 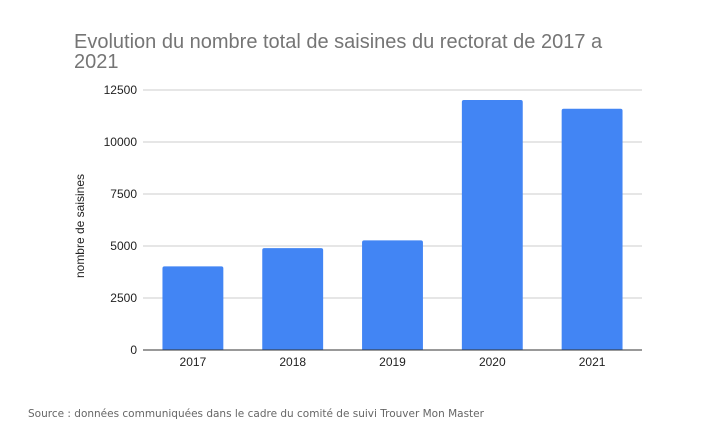 What do you see at coordinates (123, 298) in the screenshot?
I see `y-tick-label: 2500` at bounding box center [123, 298].